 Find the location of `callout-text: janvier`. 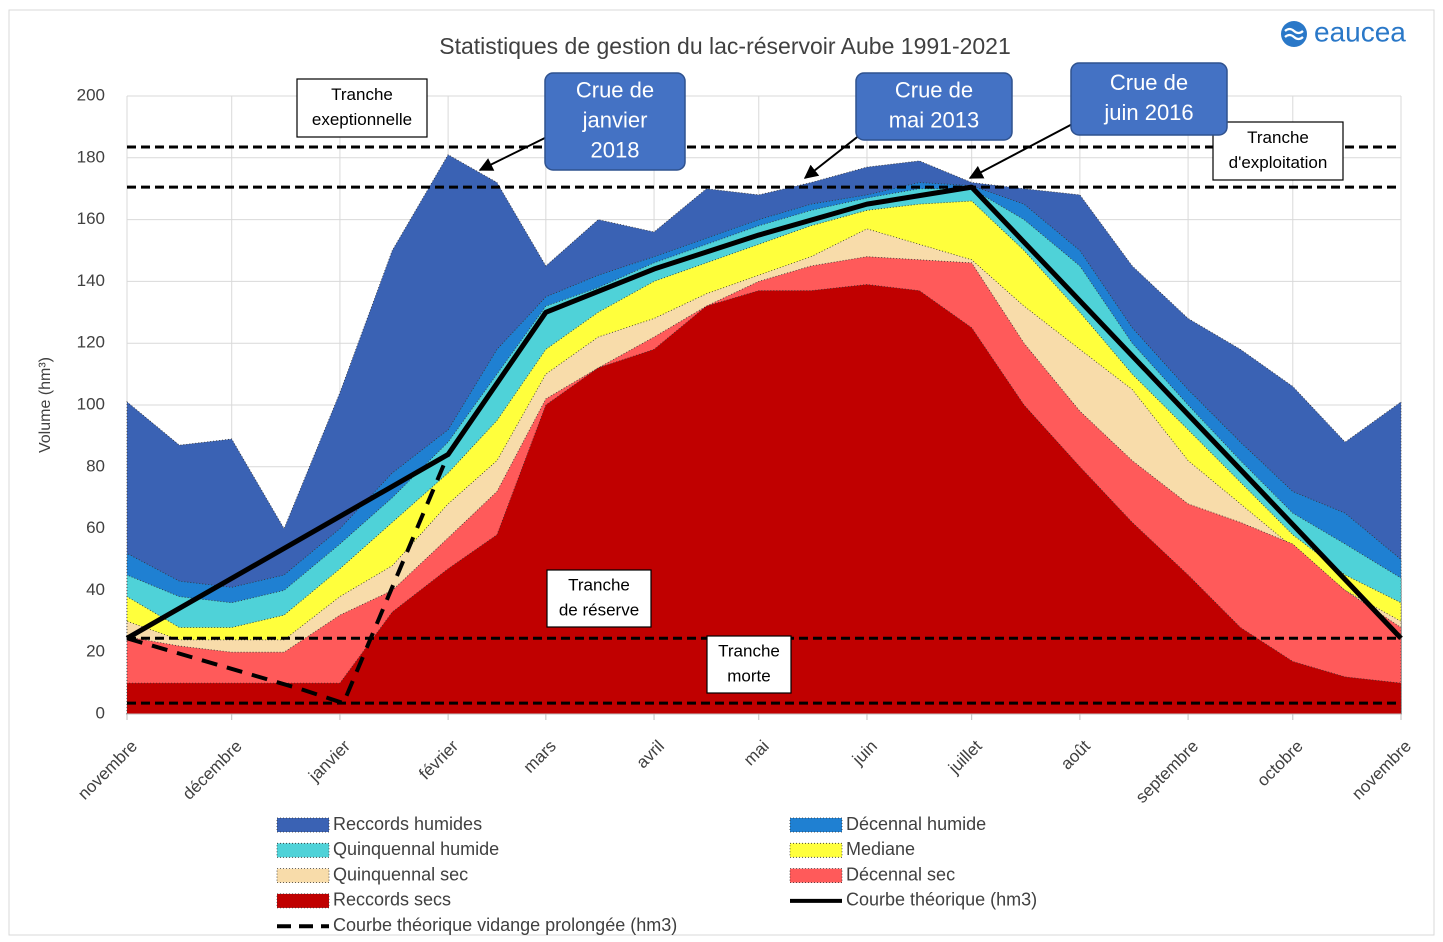

callout-text: janvier is located at coordinates (615, 119).